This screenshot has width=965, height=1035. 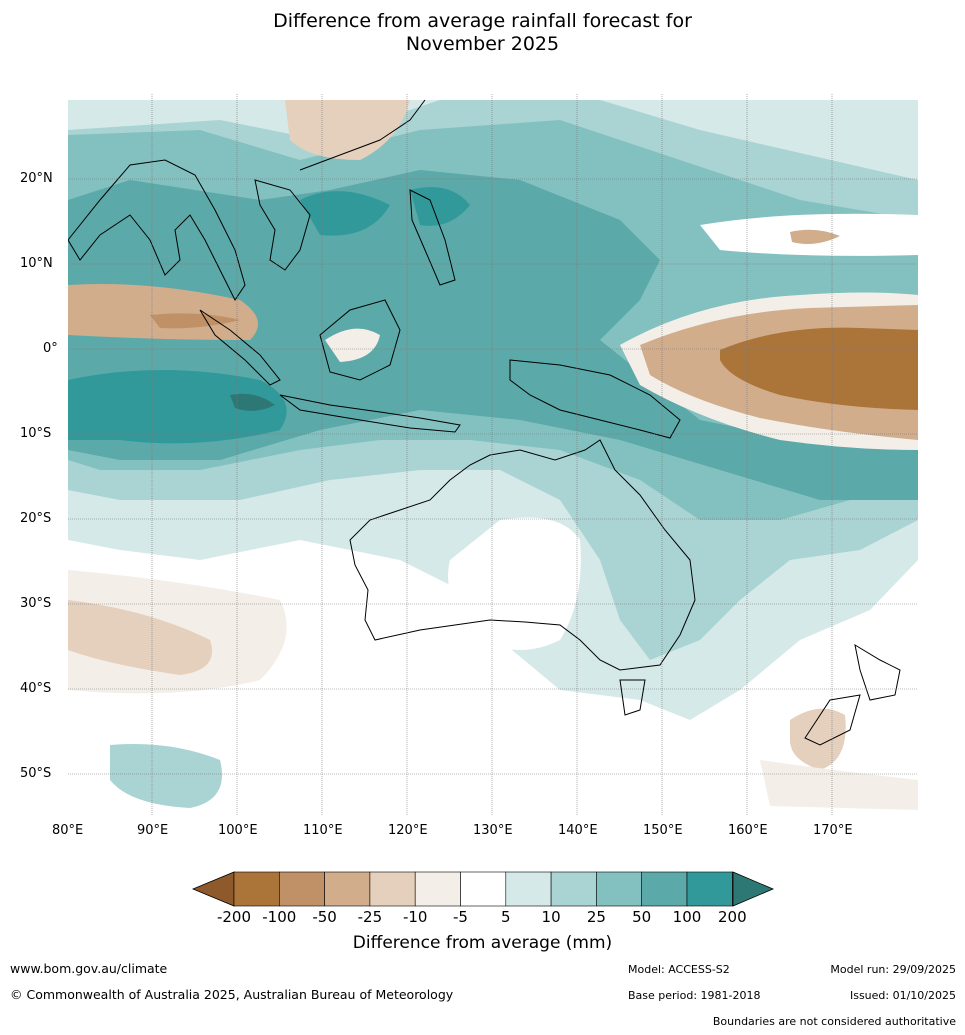 What do you see at coordinates (177, 407) in the screenshot?
I see `wet-core-indian-ocean` at bounding box center [177, 407].